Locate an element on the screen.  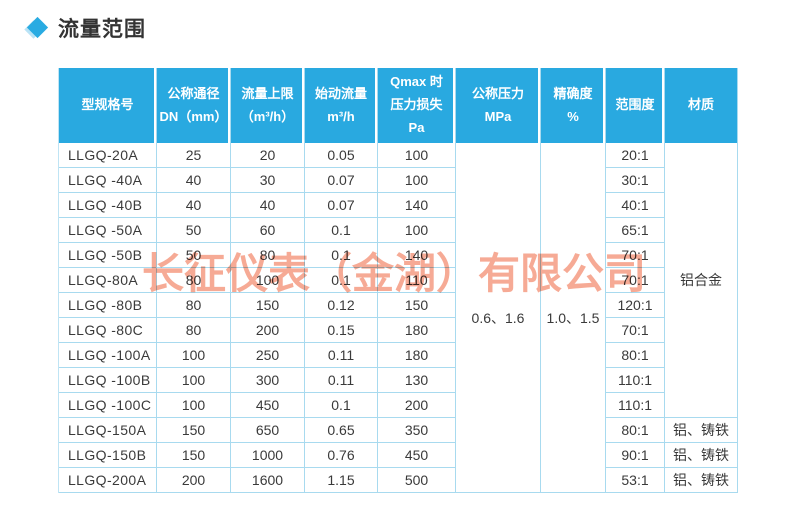
table-cell: 180 is located at coordinates (416, 355).